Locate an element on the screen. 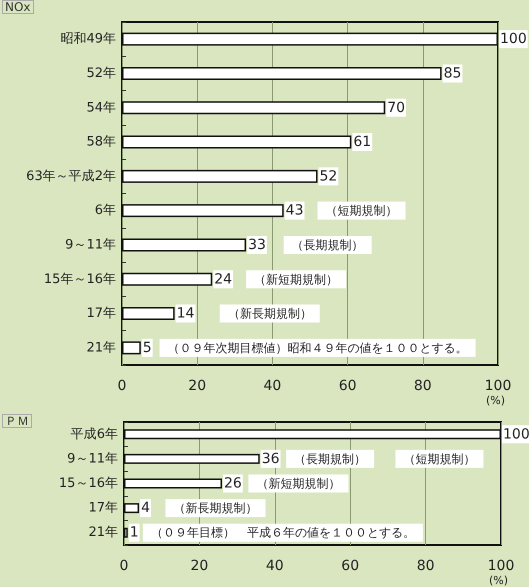  data-label: 26 is located at coordinates (233, 484).